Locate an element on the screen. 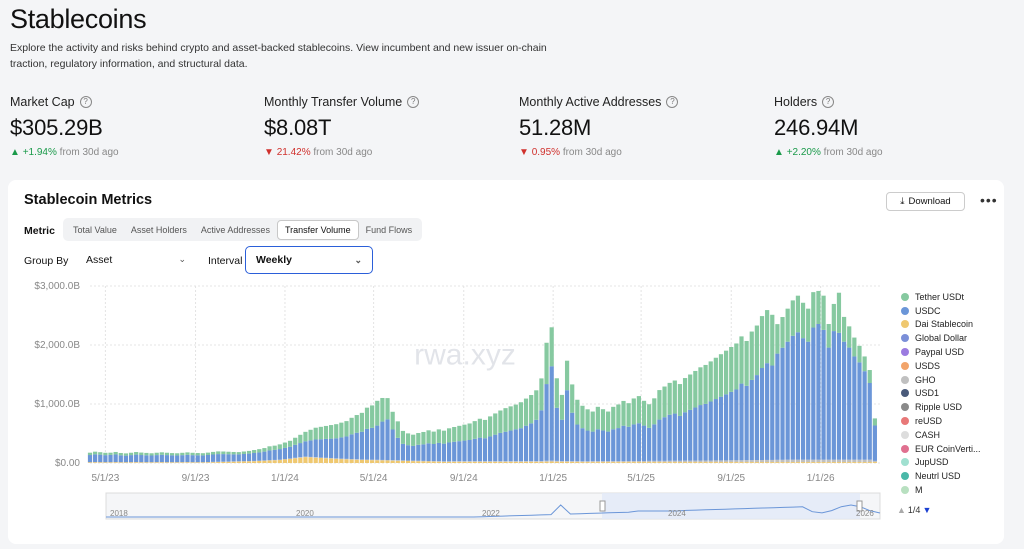  card-title: Stablecoin Metrics is located at coordinates (88, 200).